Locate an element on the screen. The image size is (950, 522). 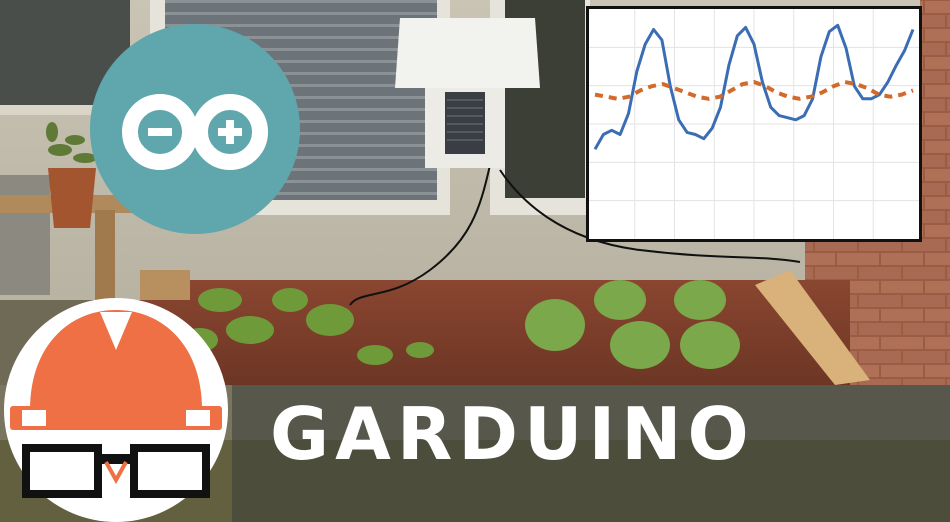
flower-pot is located at coordinates (72, 198).